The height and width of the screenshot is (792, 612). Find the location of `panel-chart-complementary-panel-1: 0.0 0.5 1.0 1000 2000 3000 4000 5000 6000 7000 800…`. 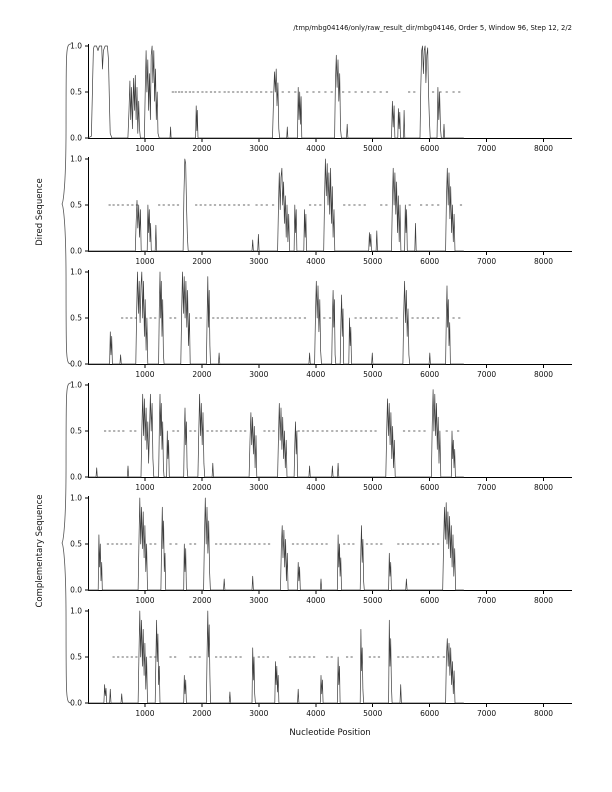

panel-chart-complementary-panel-1: 0.0 0.5 1.0 1000 2000 3000 4000 5000 6000 7000 800… is located at coordinates (321, 436).